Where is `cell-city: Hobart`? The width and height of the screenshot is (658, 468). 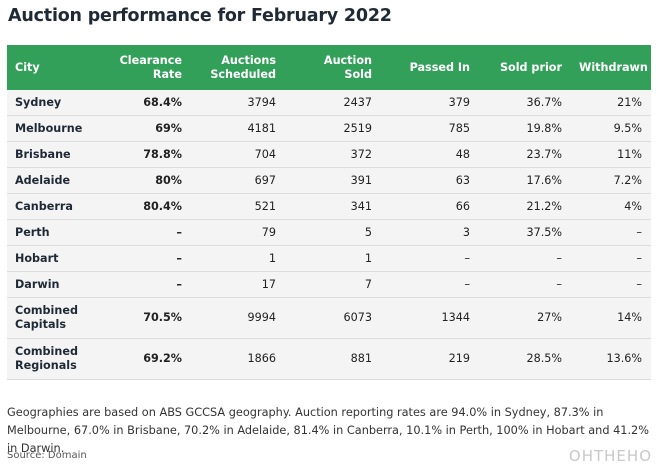
cell-city: Hobart is located at coordinates (57, 258).